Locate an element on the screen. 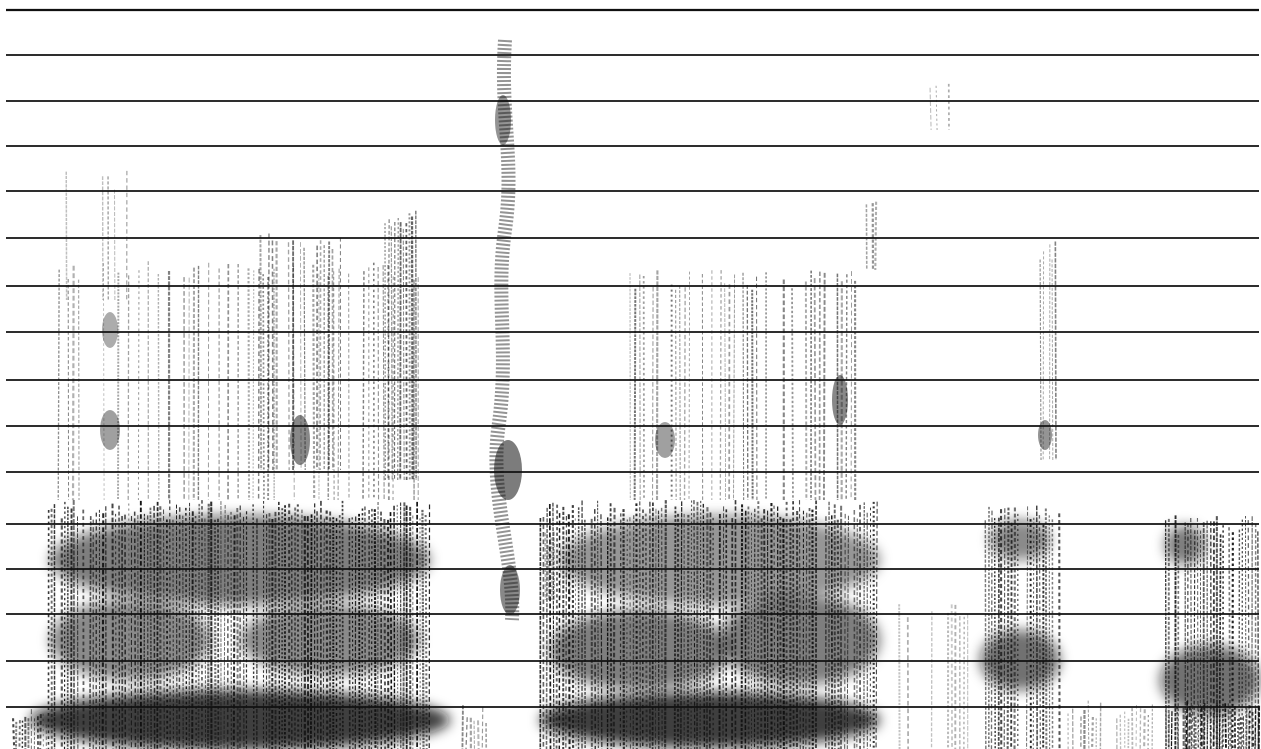  vertical-streak is located at coordinates (504, 330).